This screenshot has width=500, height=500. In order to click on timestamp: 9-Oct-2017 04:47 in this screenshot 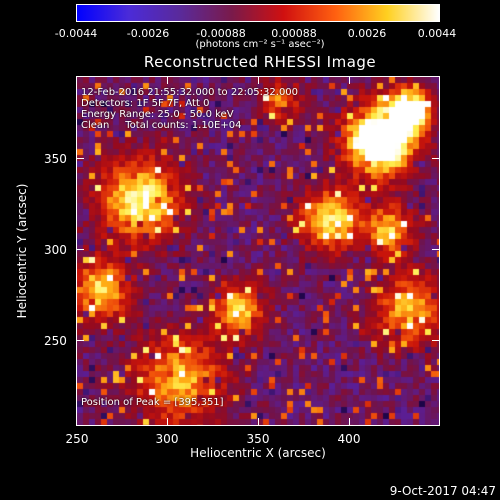, I will do `click(442, 491)`.